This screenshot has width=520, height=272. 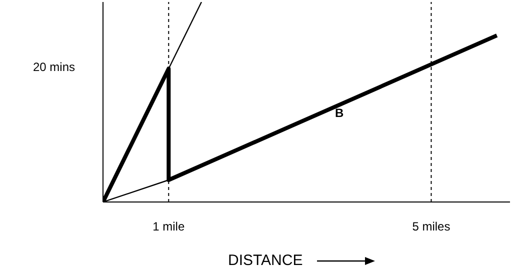 What do you see at coordinates (54, 67) in the screenshot?
I see `text: 20 mins` at bounding box center [54, 67].